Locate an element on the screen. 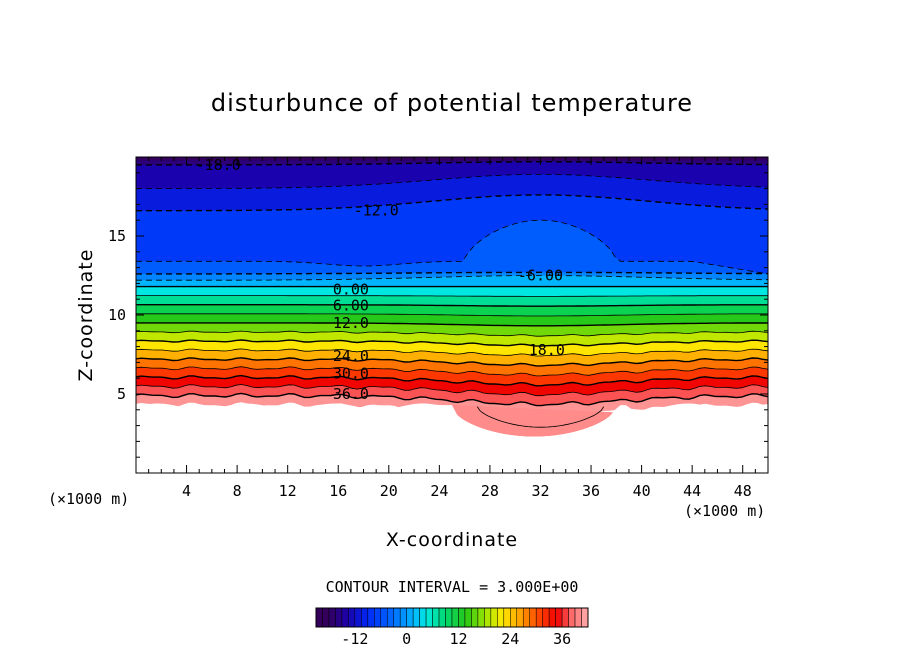 The height and width of the screenshot is (654, 904). colorbar-tick-label: 24 is located at coordinates (510, 639).